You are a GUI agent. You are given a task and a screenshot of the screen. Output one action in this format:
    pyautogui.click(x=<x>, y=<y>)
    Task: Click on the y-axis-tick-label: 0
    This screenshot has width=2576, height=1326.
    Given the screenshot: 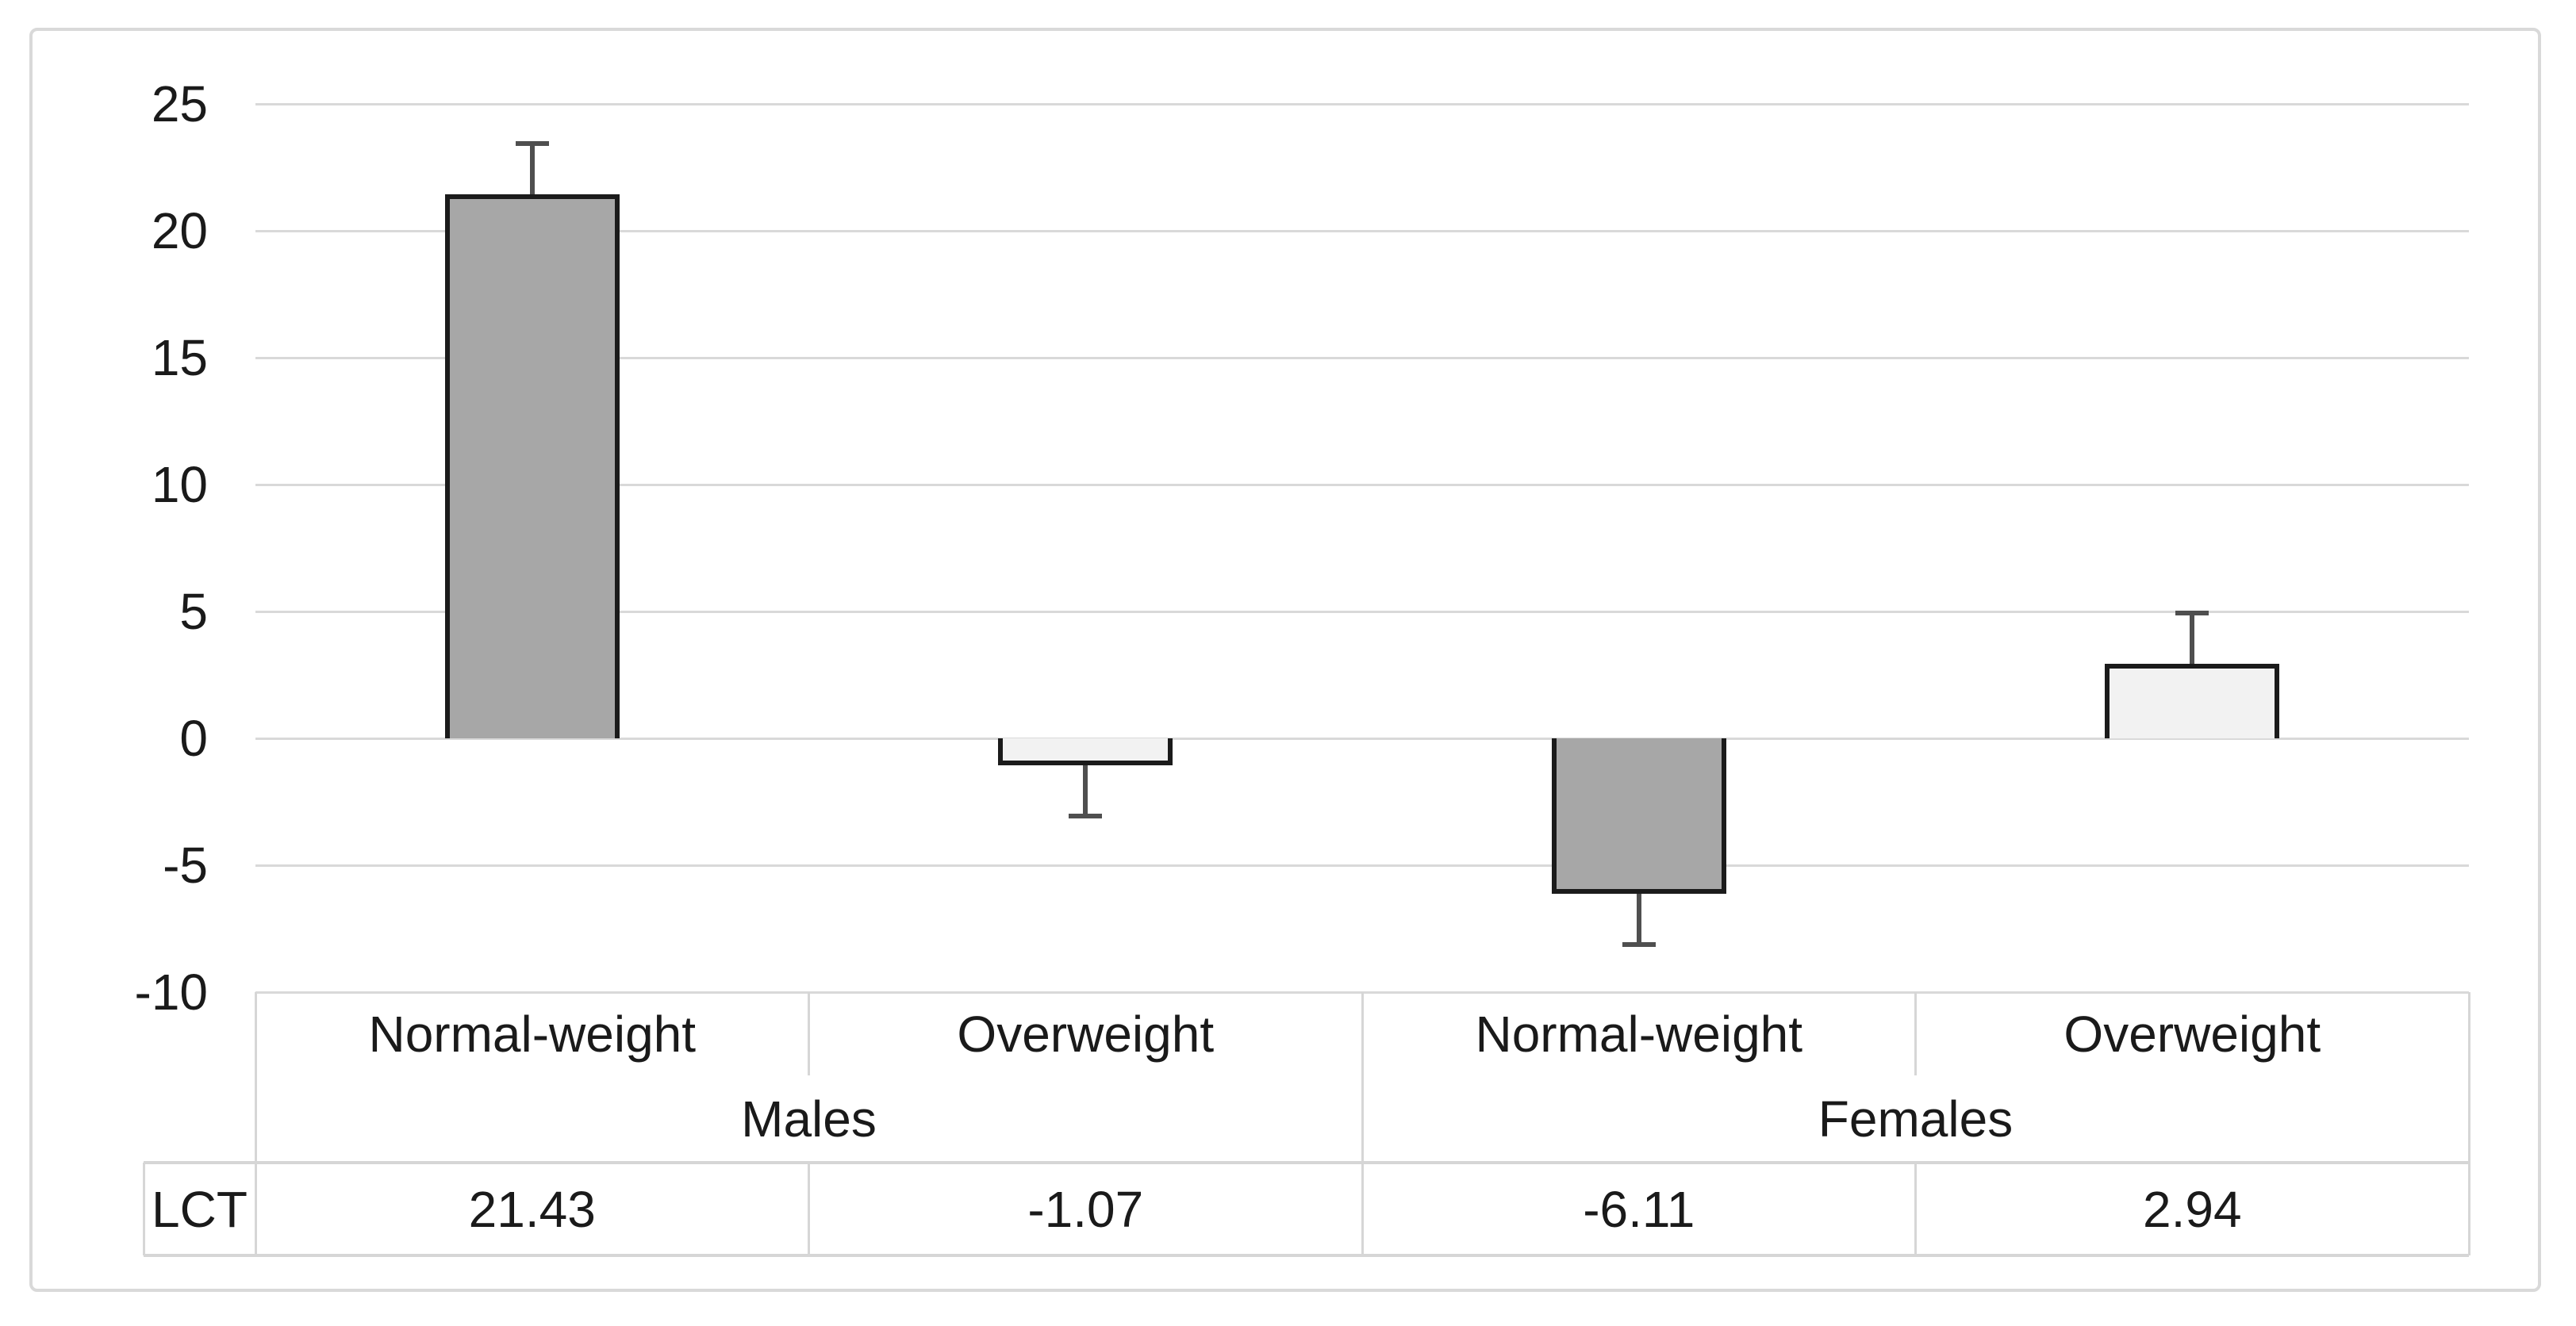 What is the action you would take?
    pyautogui.click(x=193, y=738)
    